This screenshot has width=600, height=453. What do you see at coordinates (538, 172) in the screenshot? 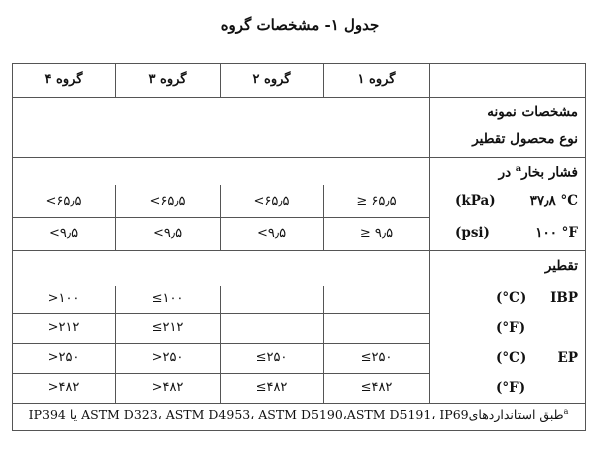
I see `vapor-pressure-label: فشار بخارa در` at bounding box center [538, 172].